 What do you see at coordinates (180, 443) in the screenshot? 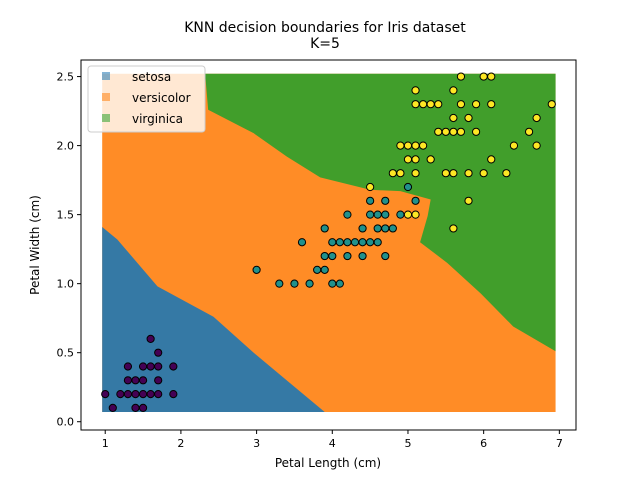
I see `x-tick-label: 2` at bounding box center [180, 443].